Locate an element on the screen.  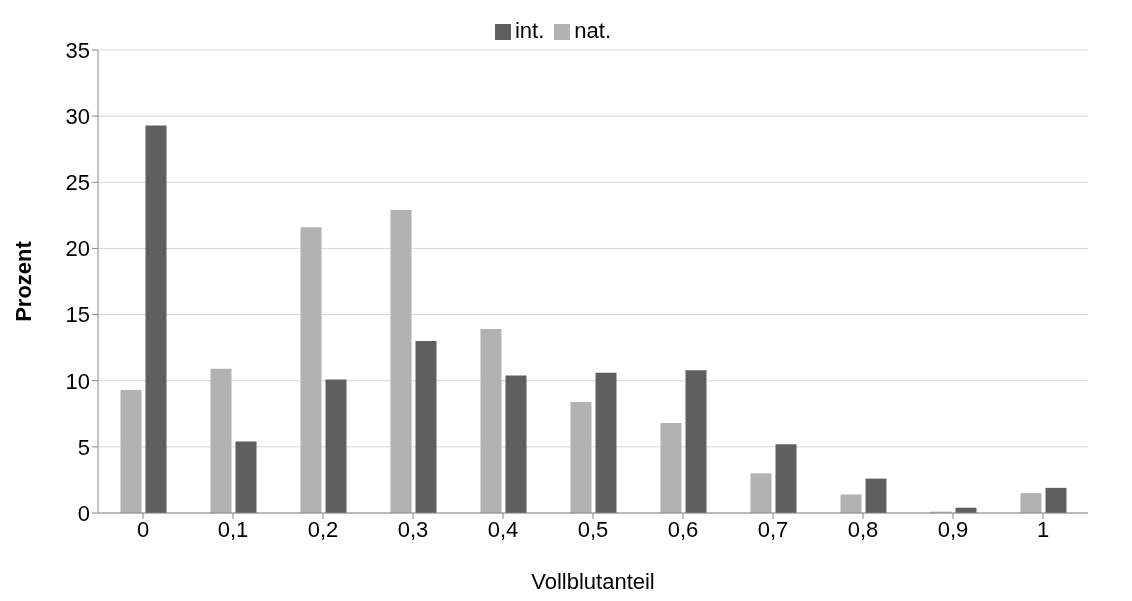
y-tick-label: 10 is located at coordinates (77, 381).